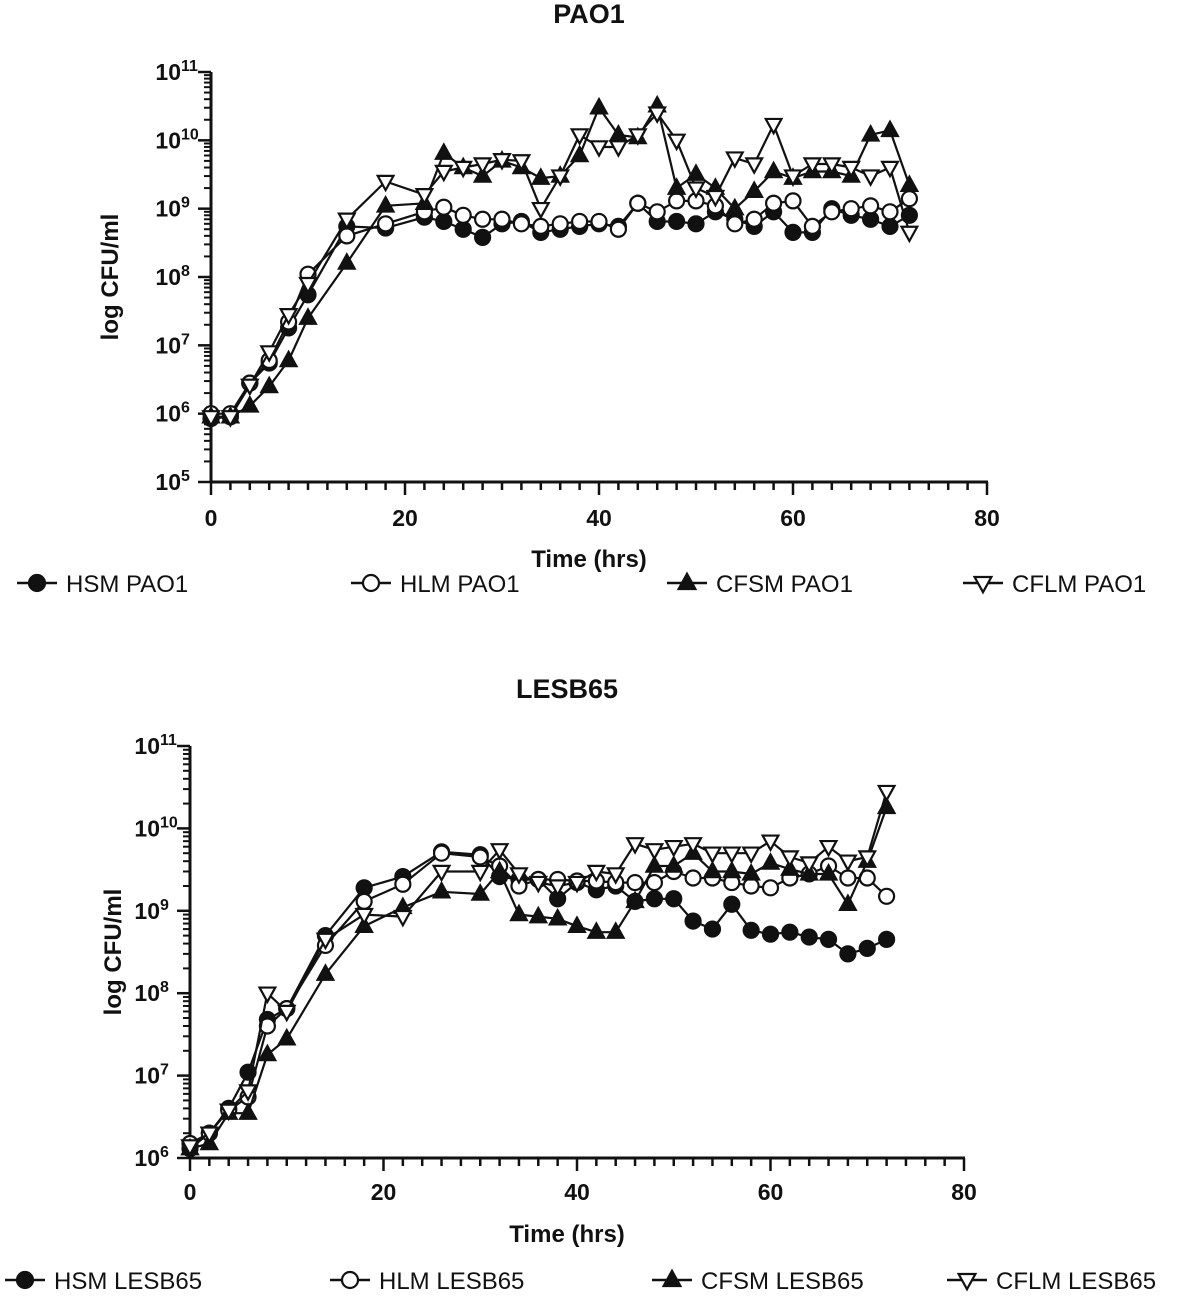  What do you see at coordinates (451, 1280) in the screenshot?
I see `legend-label: HLM LESB65` at bounding box center [451, 1280].